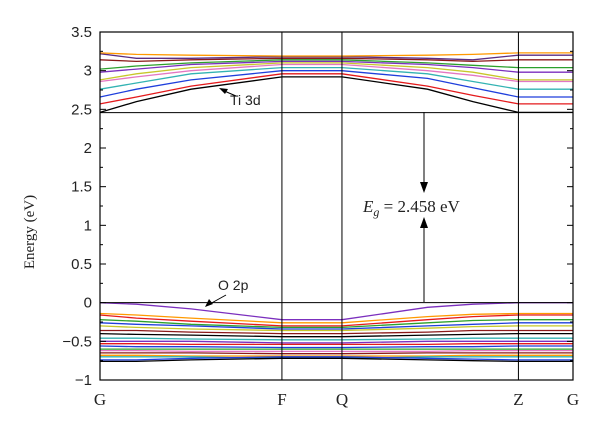 This screenshot has width=600, height=431. I want to click on y-tick-label: −0.5, so click(77, 341).